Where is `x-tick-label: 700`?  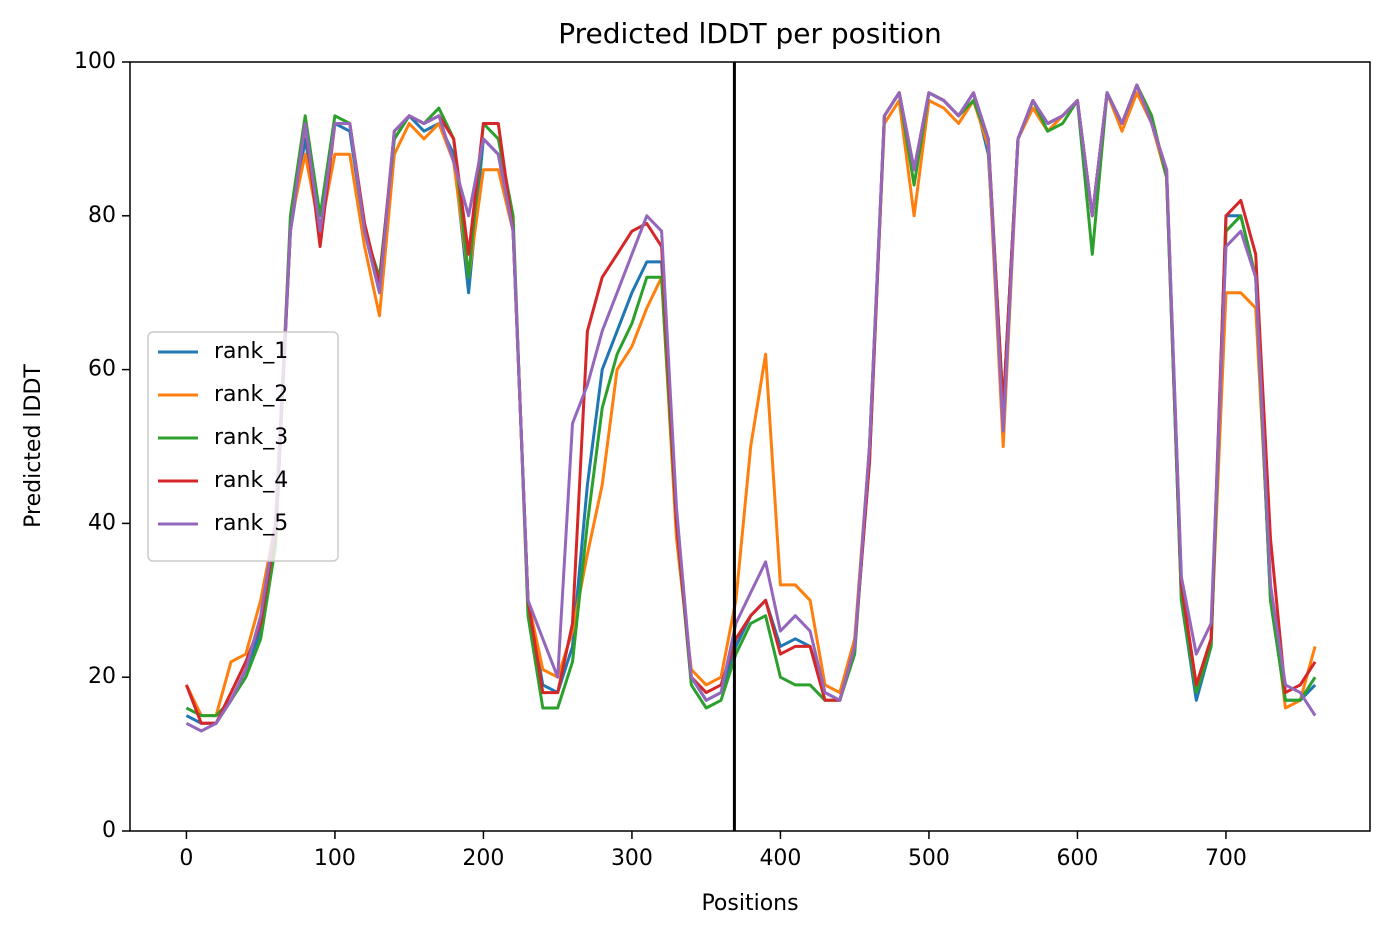 x-tick-label: 700 is located at coordinates (1226, 858).